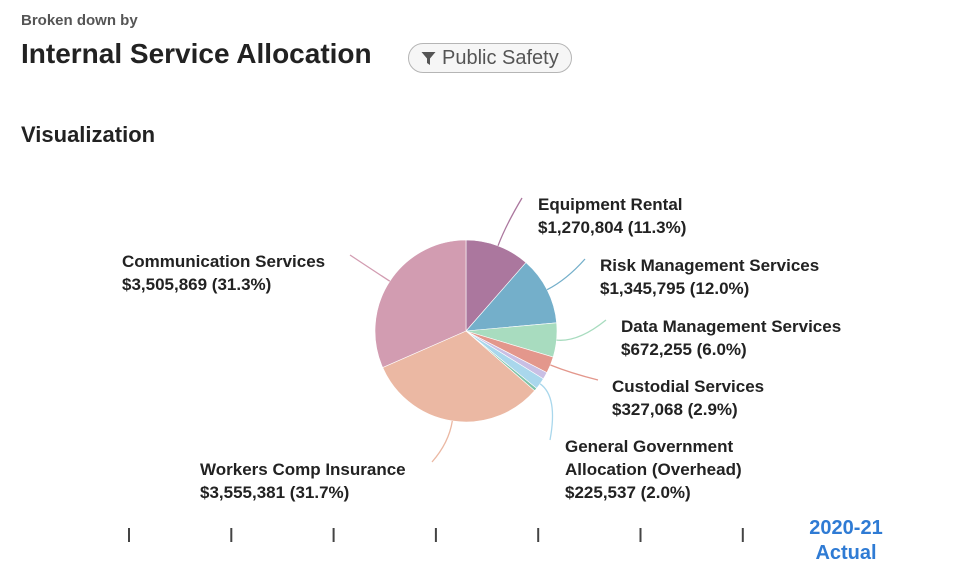  What do you see at coordinates (303, 469) in the screenshot?
I see `slice-label-name: Workers Comp Insurance` at bounding box center [303, 469].